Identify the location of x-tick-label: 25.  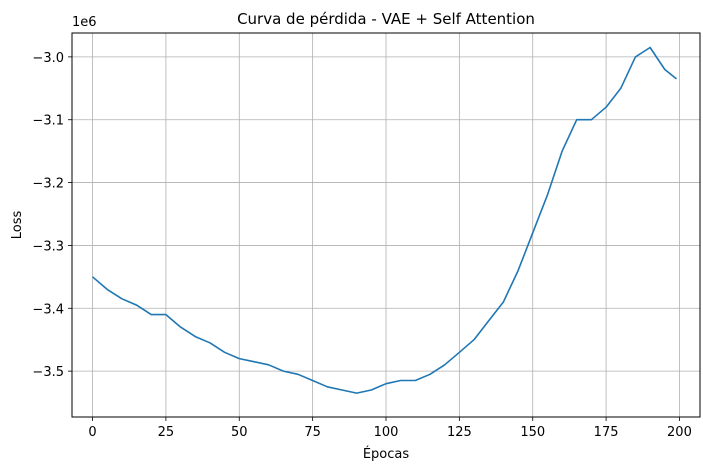
(166, 432).